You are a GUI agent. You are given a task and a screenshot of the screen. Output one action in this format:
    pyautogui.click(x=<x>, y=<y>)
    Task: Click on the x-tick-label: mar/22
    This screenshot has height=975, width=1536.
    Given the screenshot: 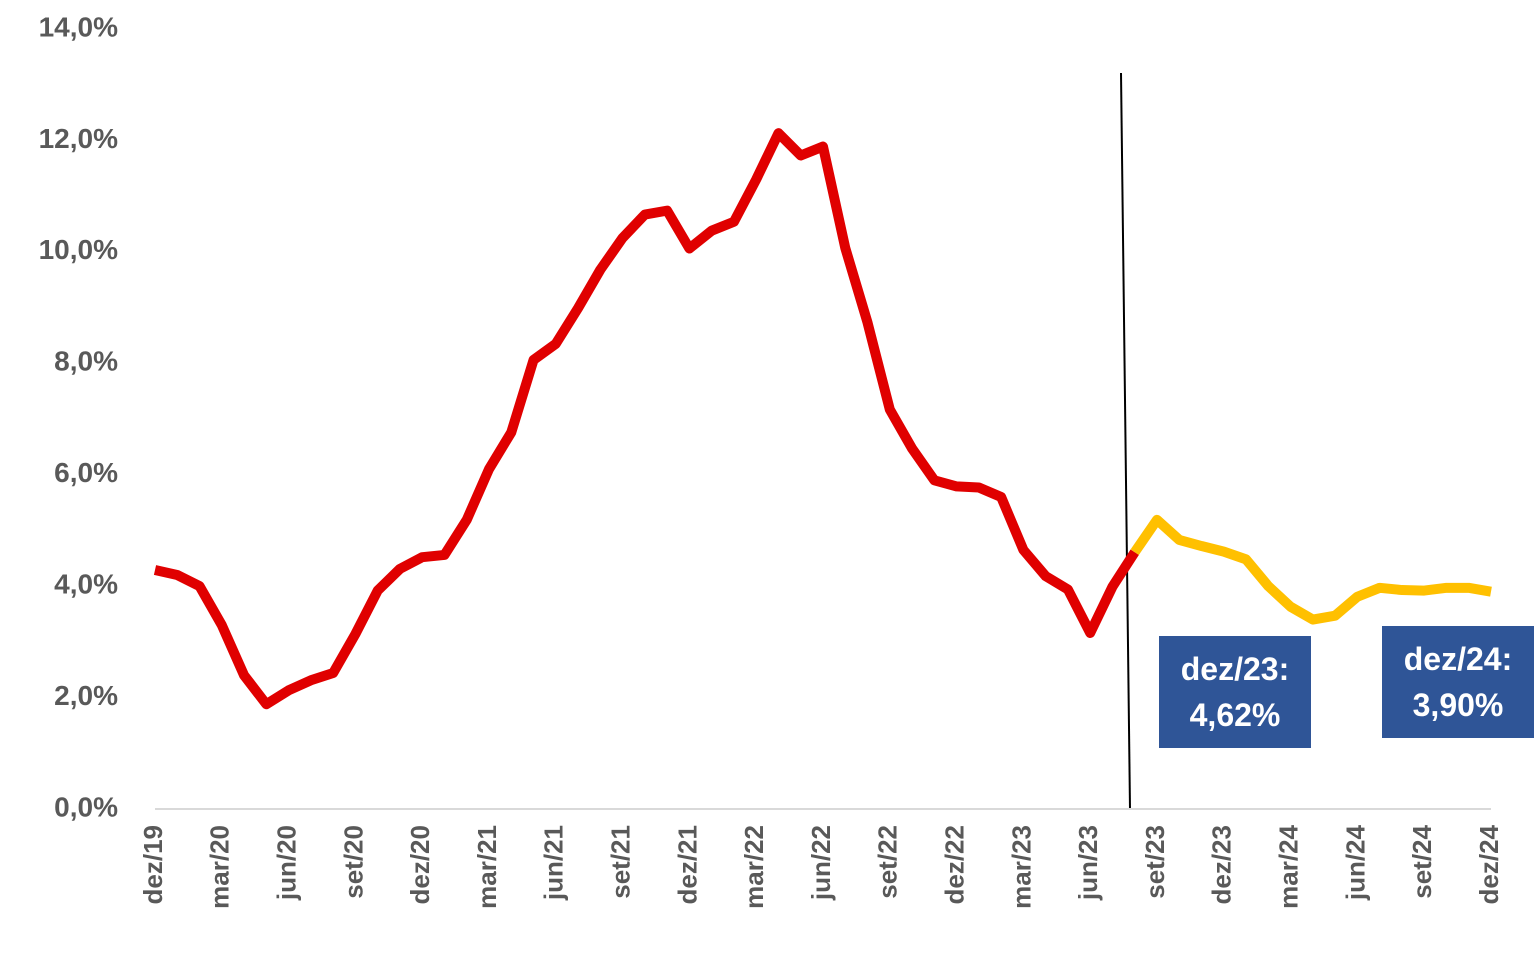 What is the action you would take?
    pyautogui.click(x=754, y=867)
    